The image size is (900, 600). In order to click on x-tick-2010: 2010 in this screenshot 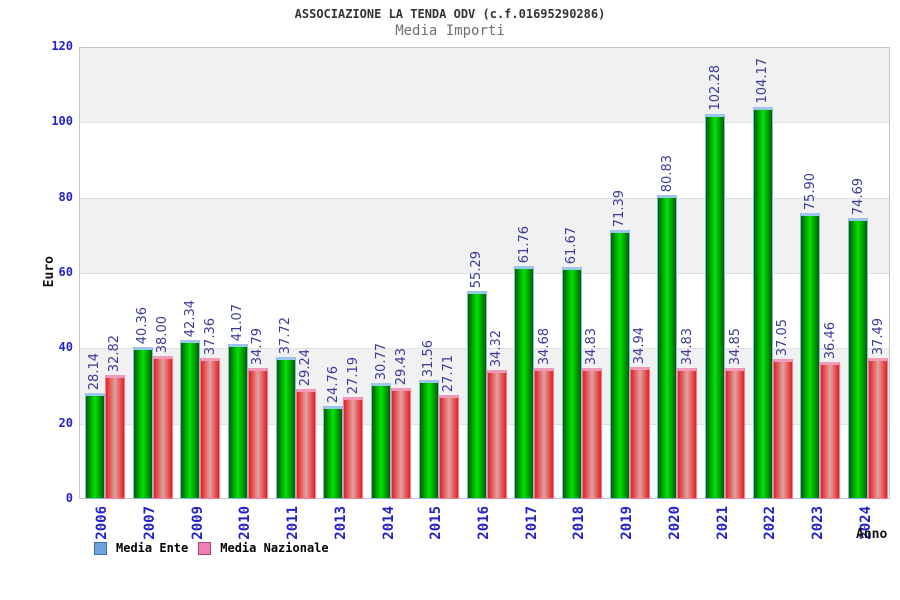, I will do `click(245, 523)`.